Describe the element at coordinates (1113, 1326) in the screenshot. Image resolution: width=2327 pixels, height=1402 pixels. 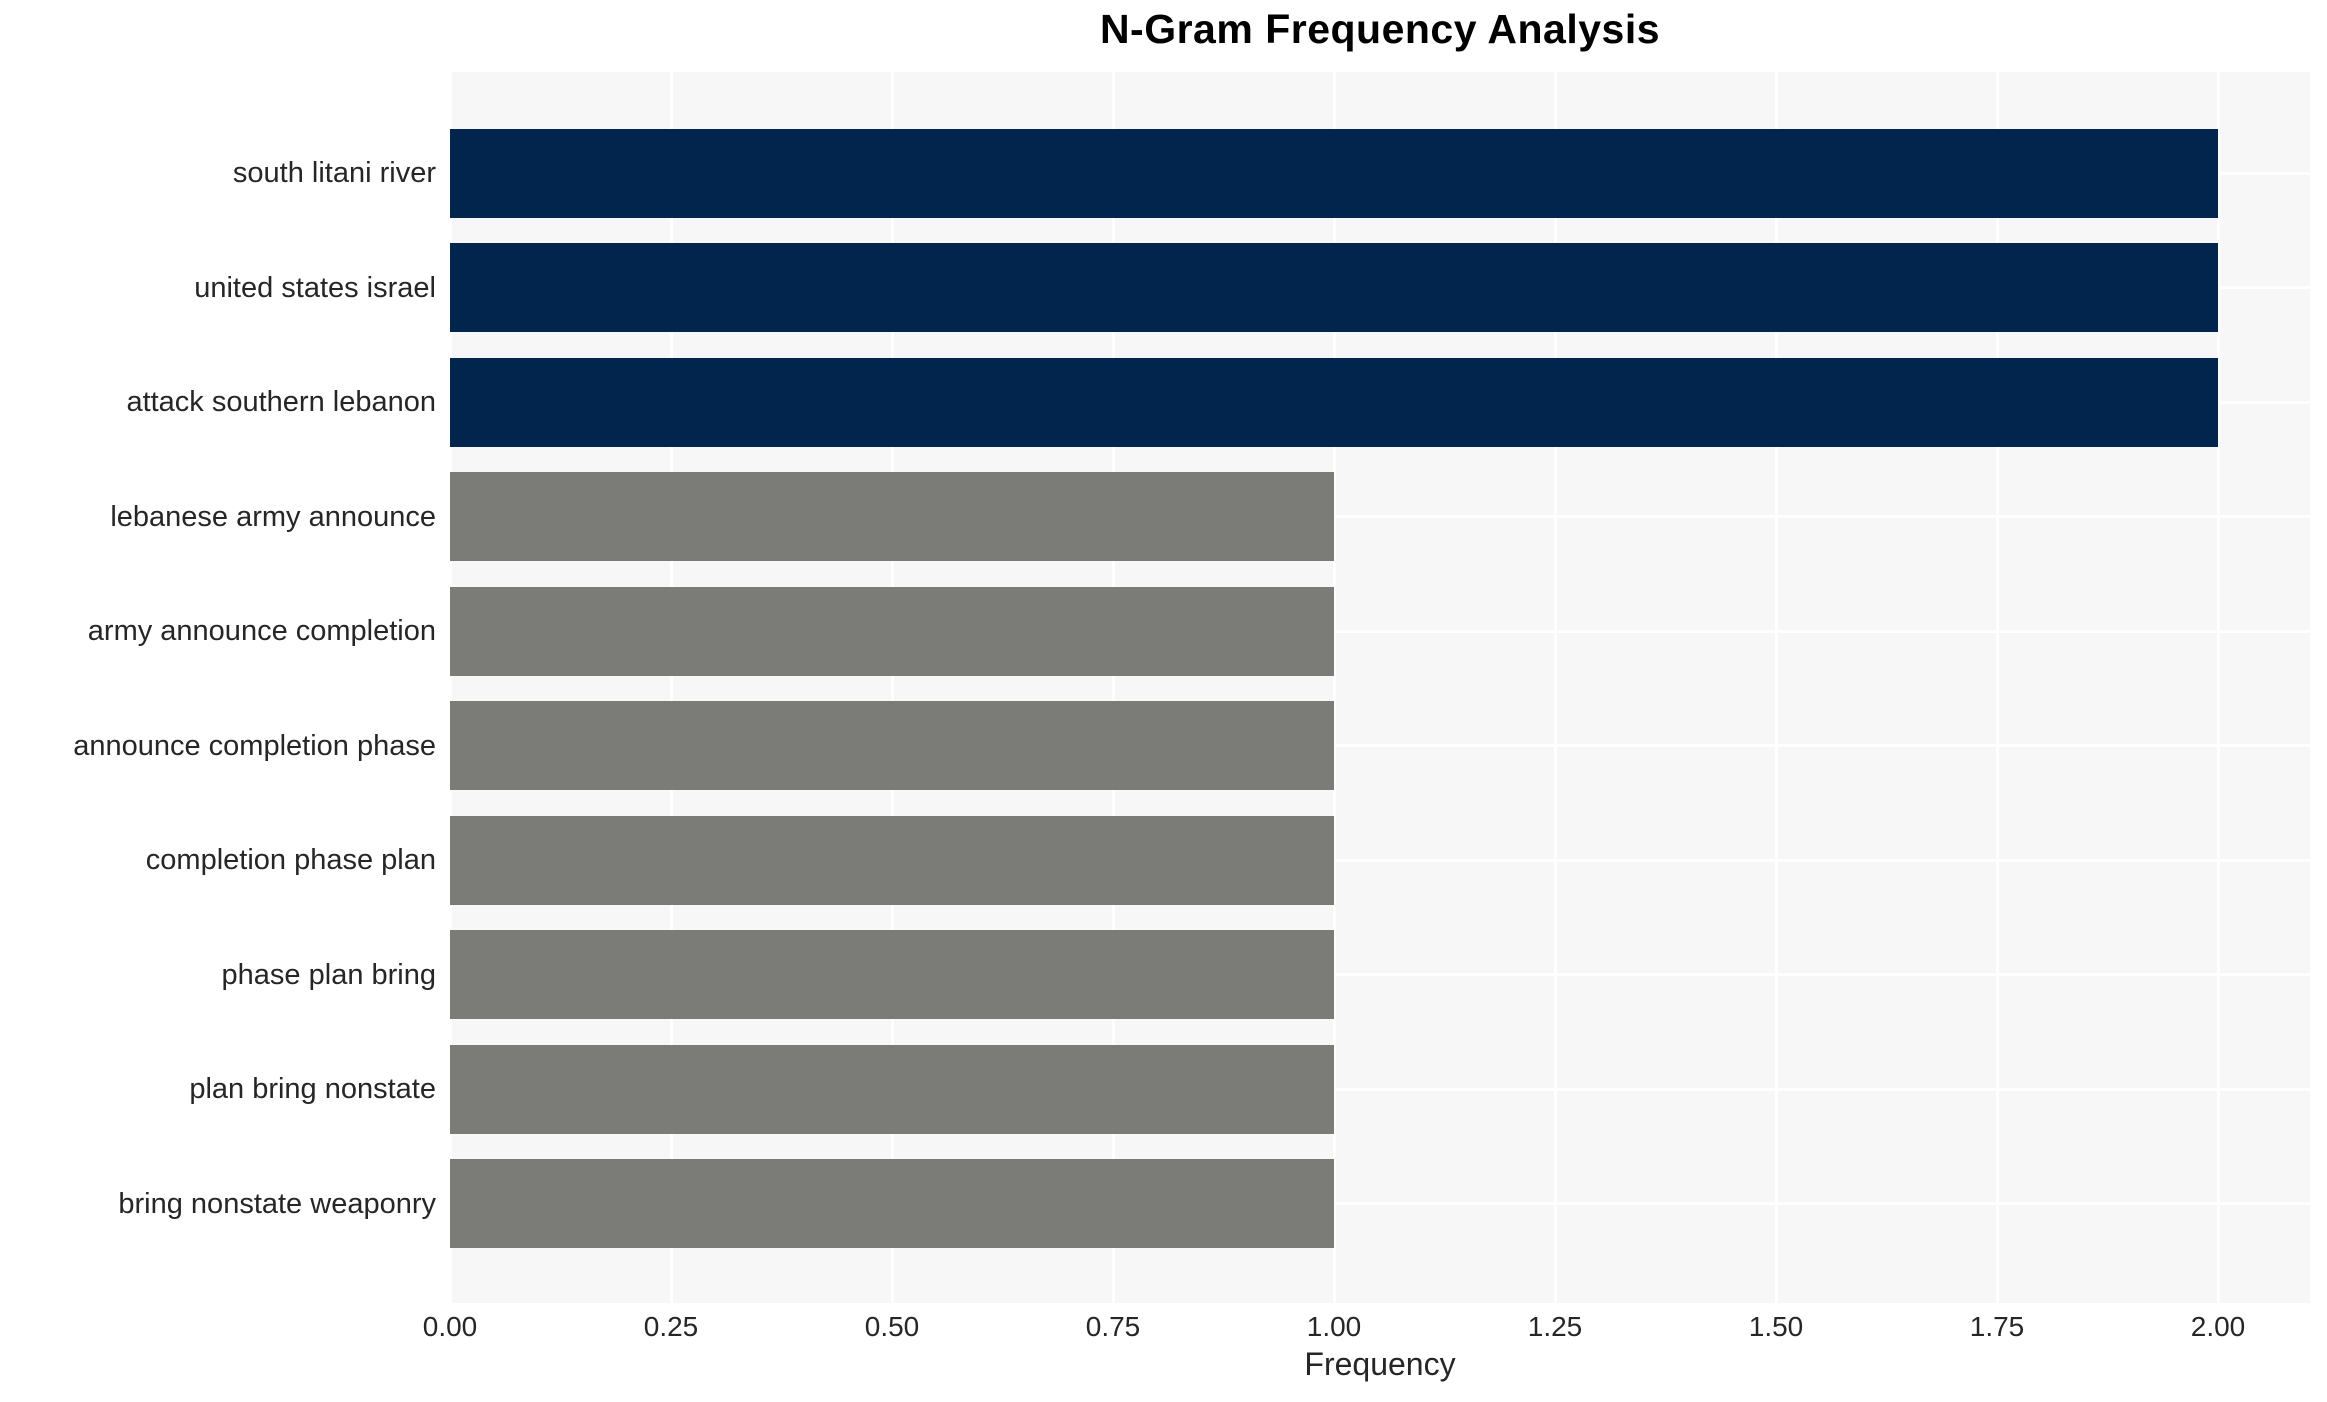
I see `x-tick-label: 0.75` at that location.